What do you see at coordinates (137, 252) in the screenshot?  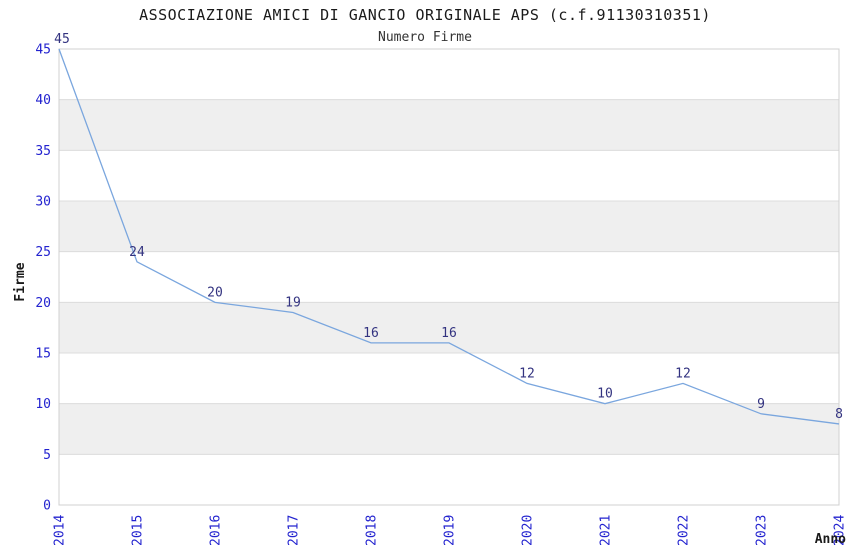 I see `data-point-label: 24` at bounding box center [137, 252].